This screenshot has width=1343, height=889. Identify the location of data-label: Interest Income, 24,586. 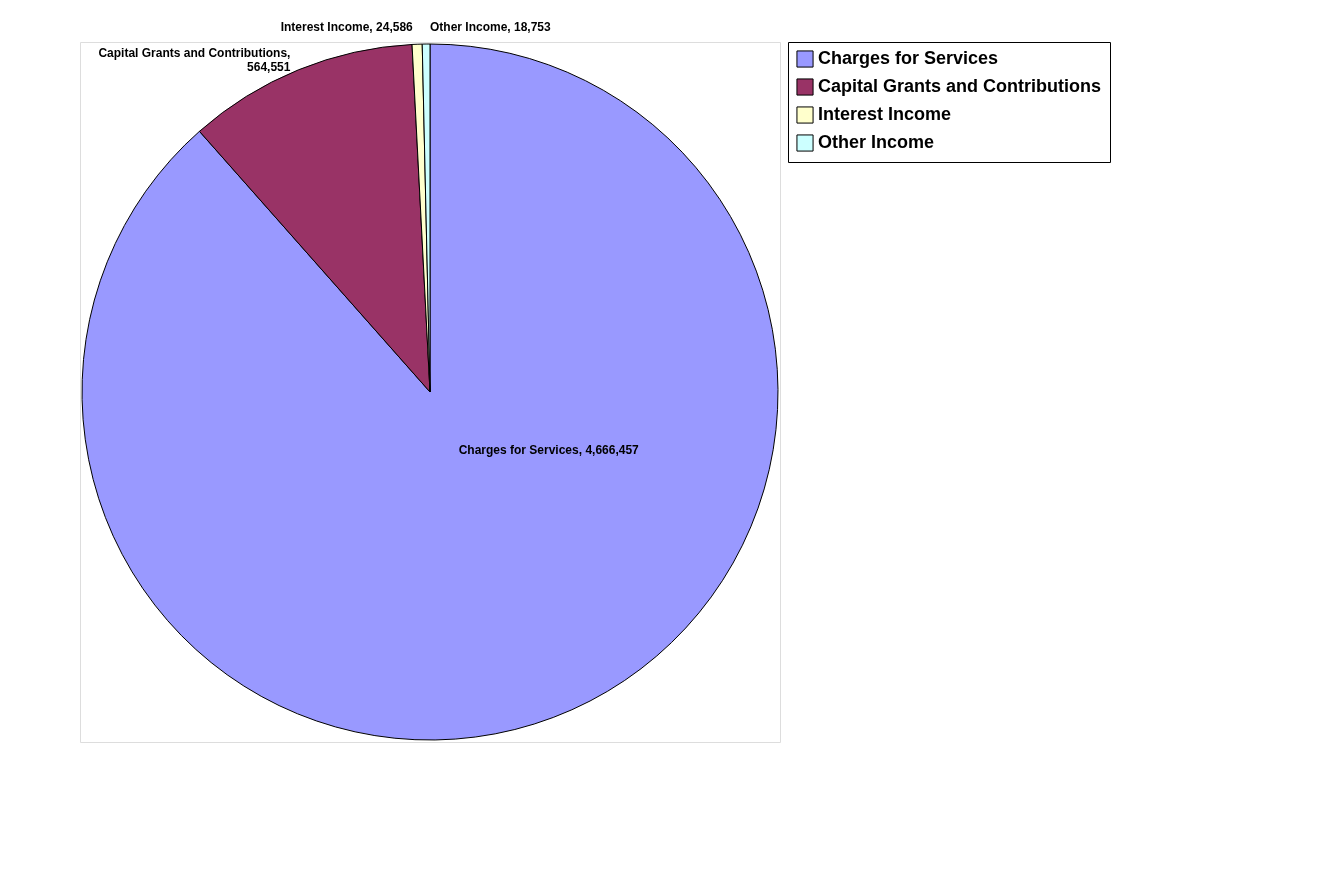
(347, 26).